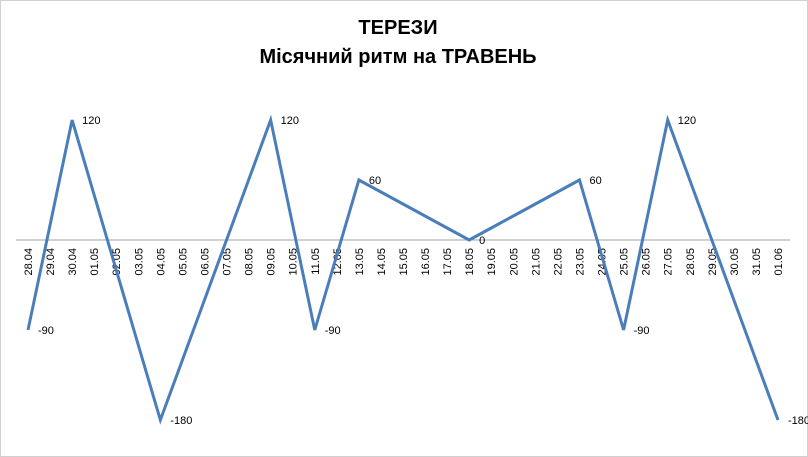 The height and width of the screenshot is (457, 808). I want to click on x-tick-label: 30.04, so click(73, 262).